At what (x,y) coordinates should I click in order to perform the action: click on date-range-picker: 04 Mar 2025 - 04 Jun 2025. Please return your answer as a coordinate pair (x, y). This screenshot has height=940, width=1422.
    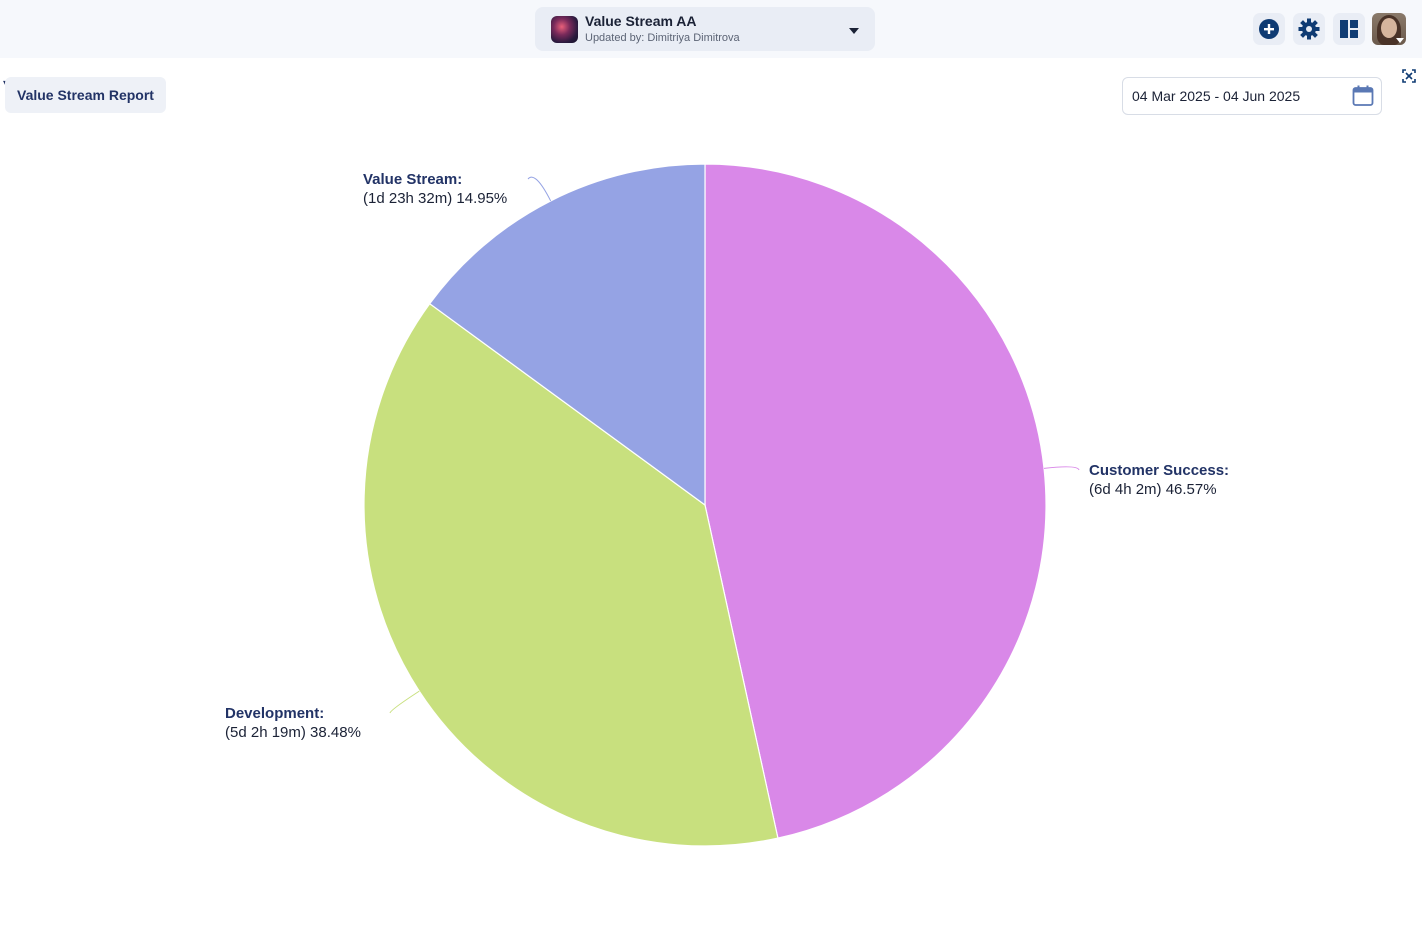
    Looking at the image, I should click on (1252, 96).